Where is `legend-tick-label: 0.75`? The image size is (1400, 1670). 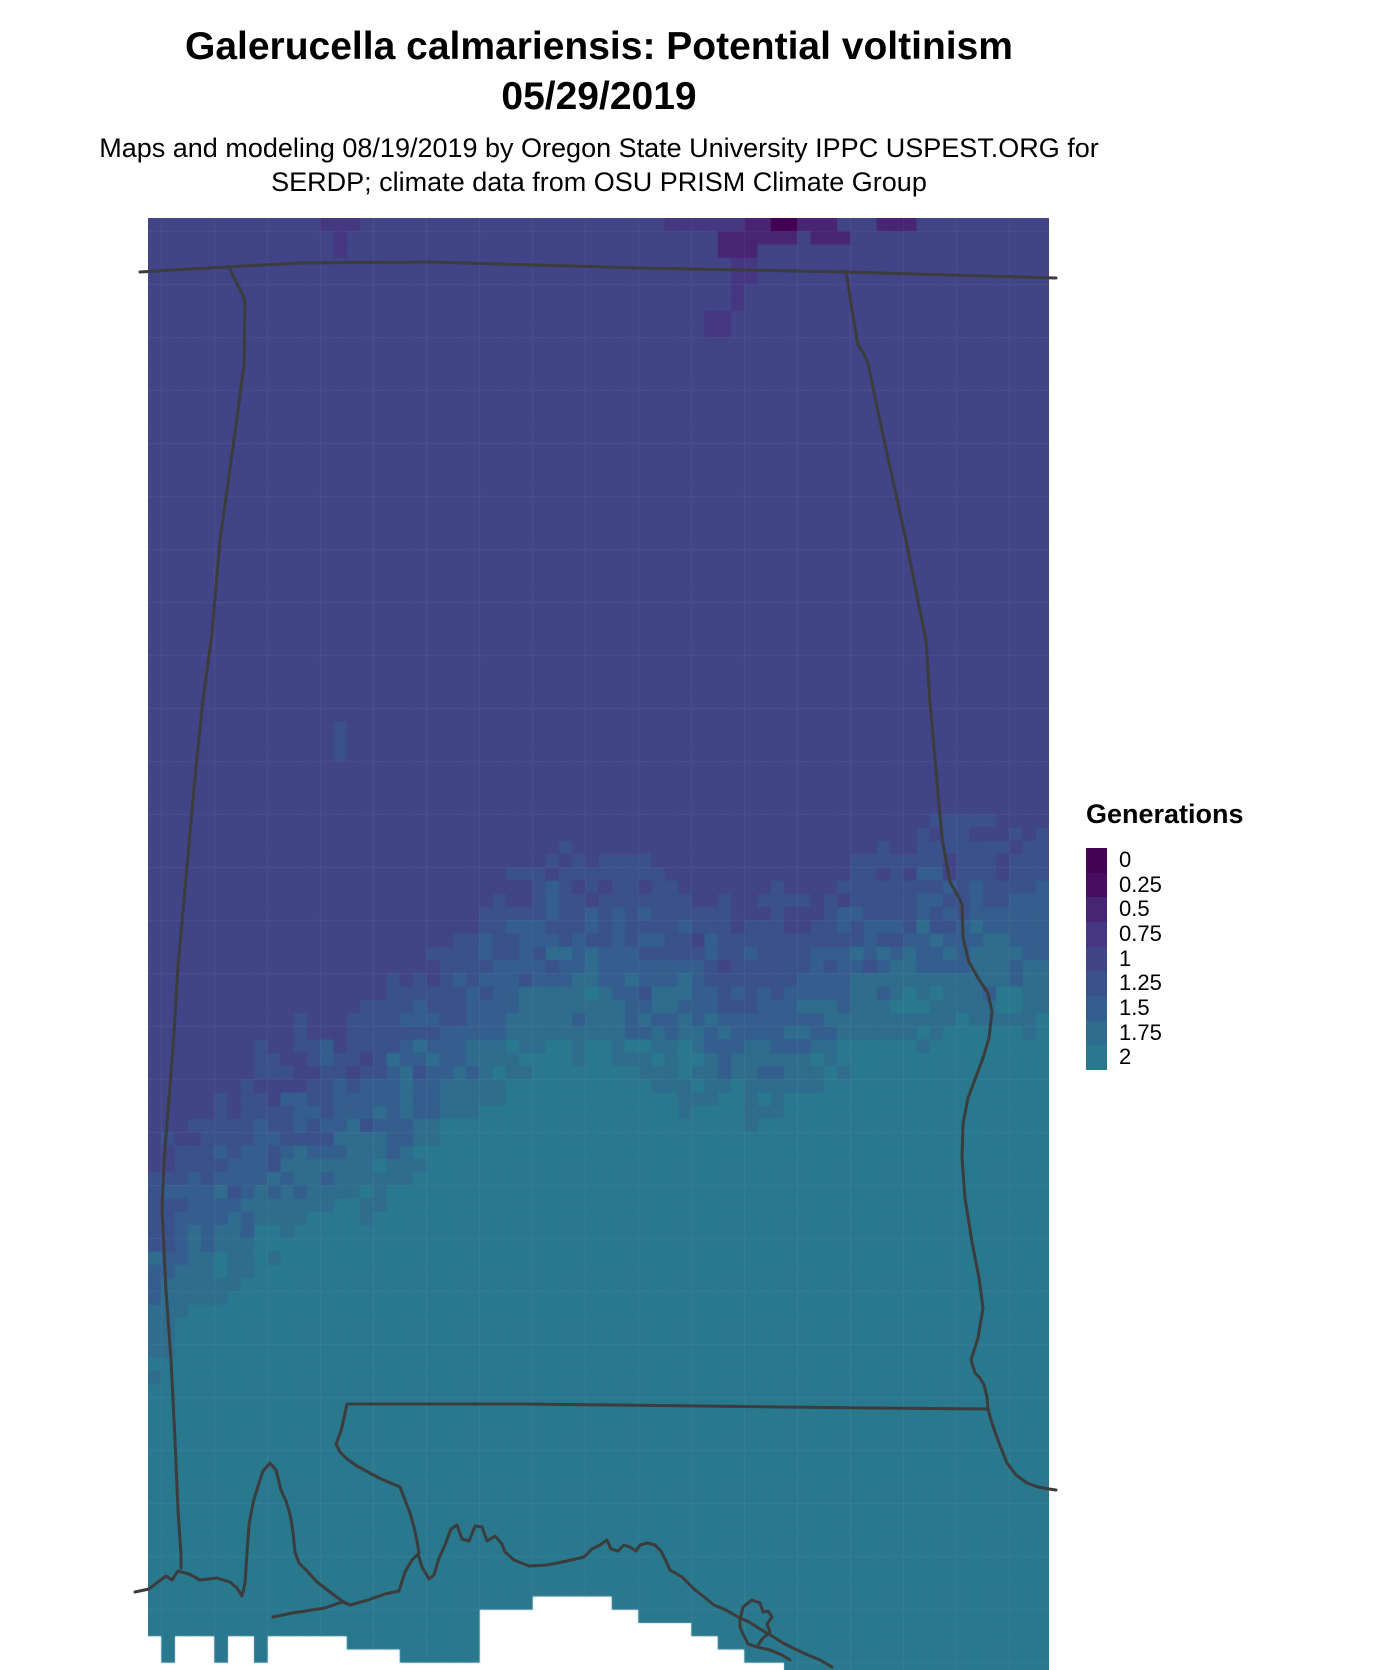
legend-tick-label: 0.75 is located at coordinates (1140, 933).